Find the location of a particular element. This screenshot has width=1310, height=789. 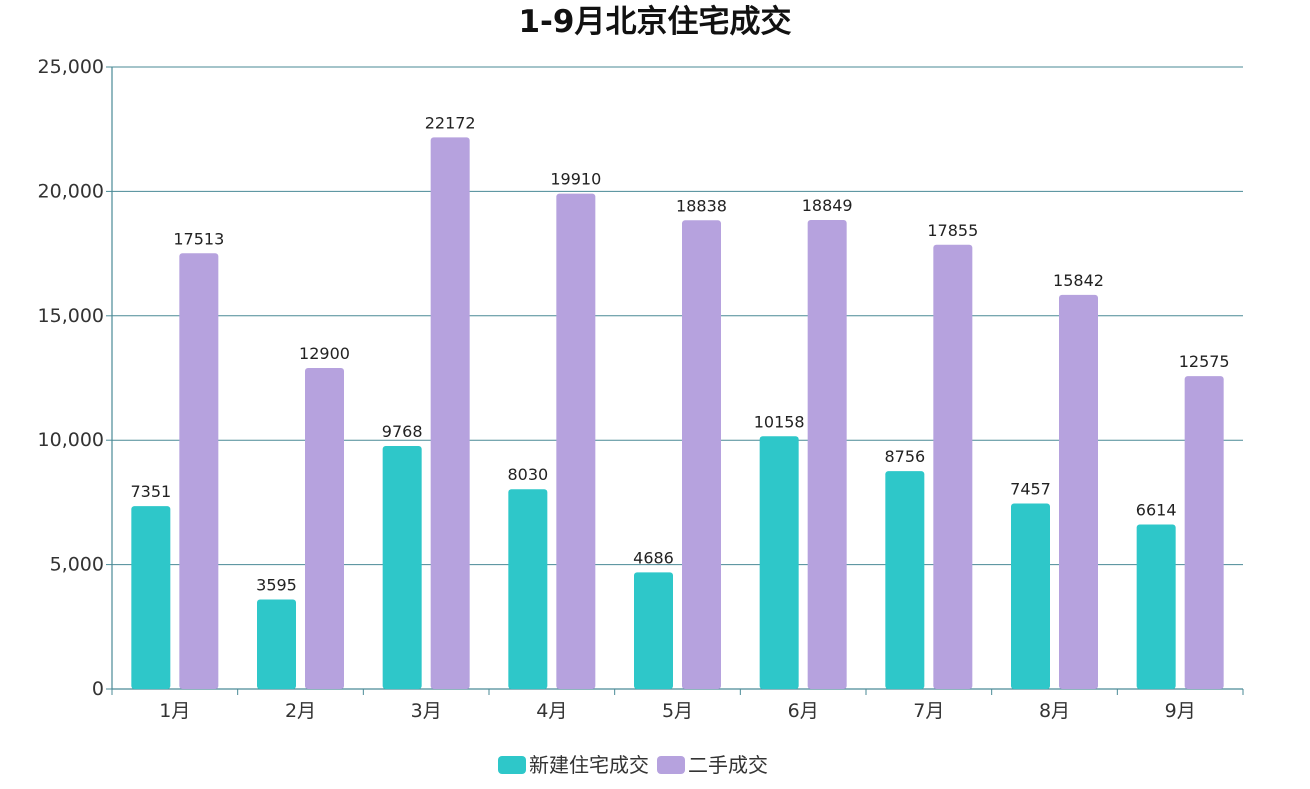

data-label: 8756 is located at coordinates (904, 456).